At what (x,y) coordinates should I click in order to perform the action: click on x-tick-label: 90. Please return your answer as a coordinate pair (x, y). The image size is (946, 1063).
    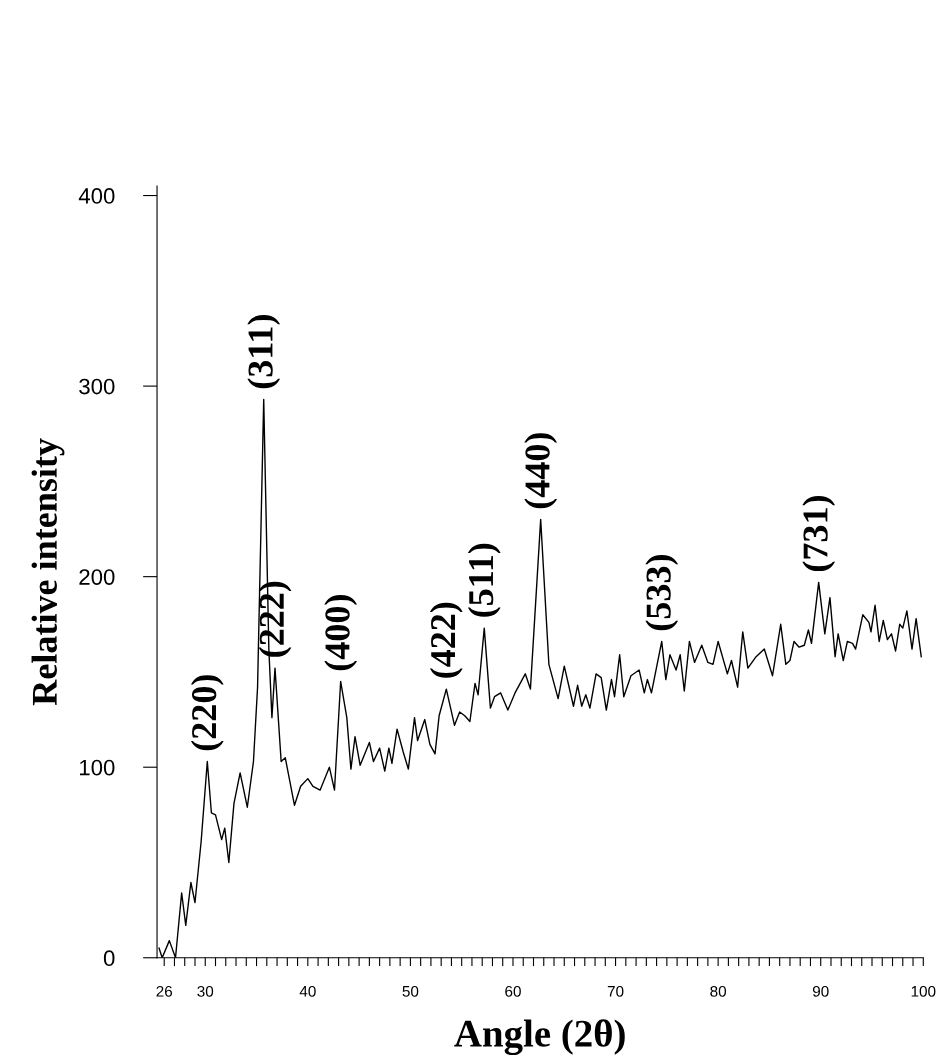
    Looking at the image, I should click on (820, 991).